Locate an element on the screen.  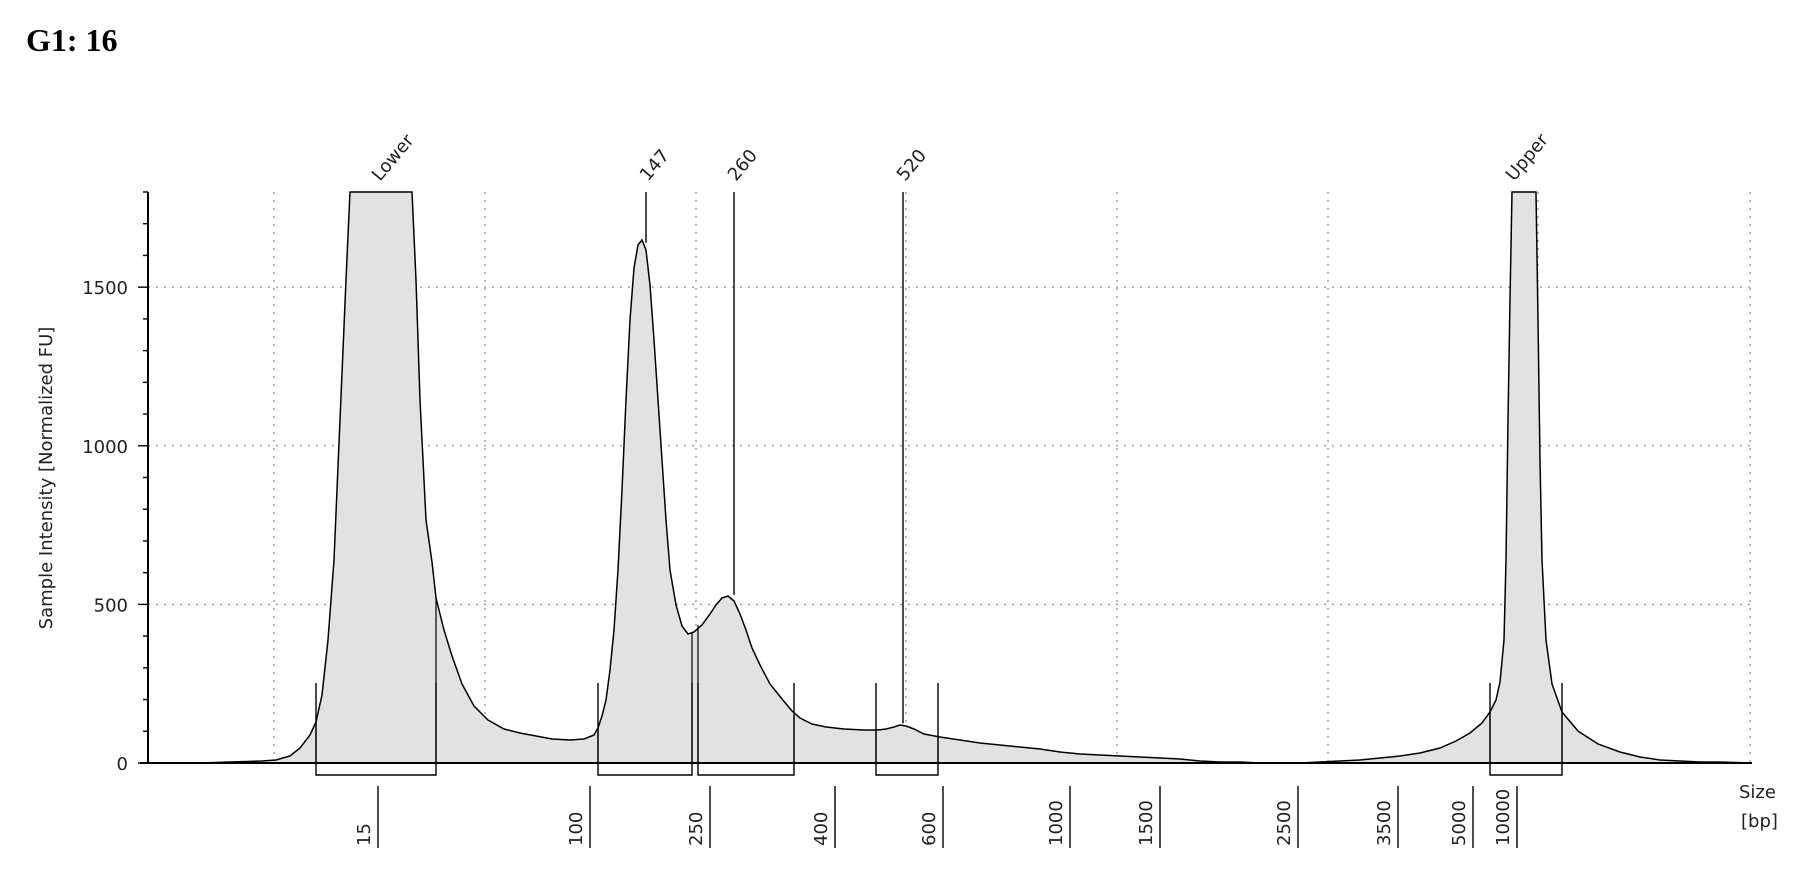
x-tick-label: 1500 is located at coordinates (1146, 823).